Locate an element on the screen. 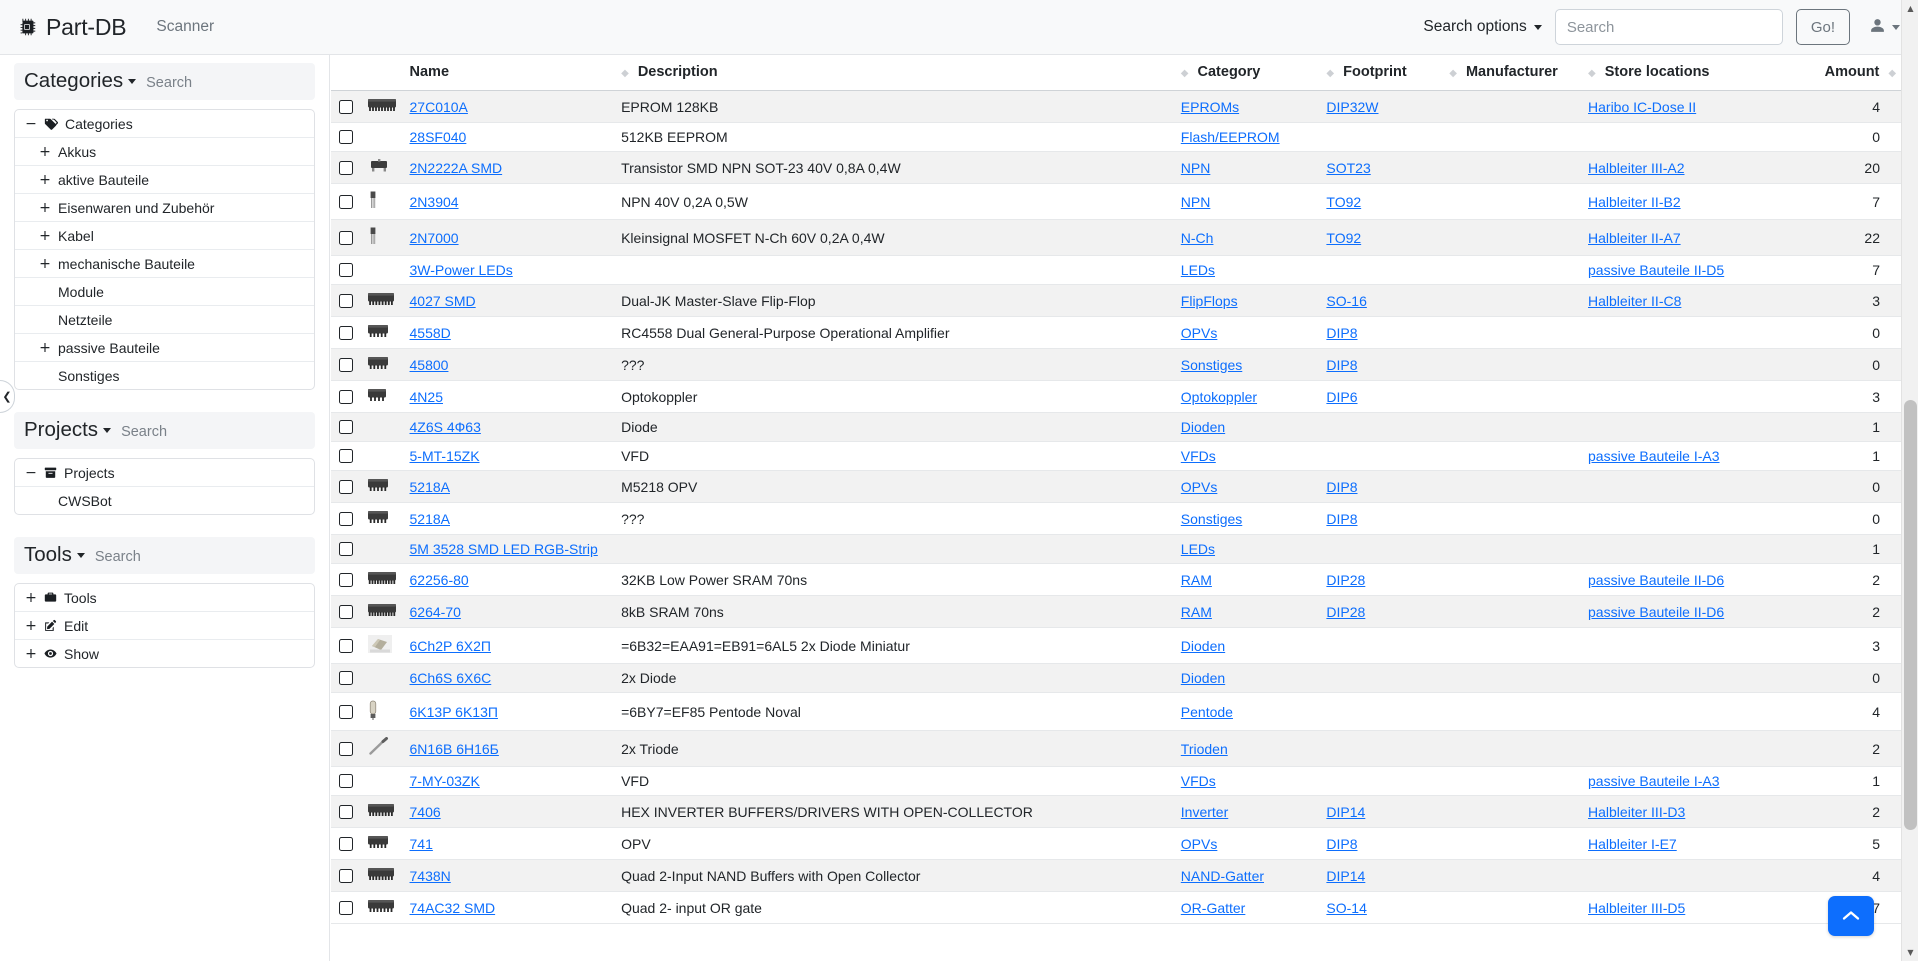  part-footprint-cell-link: TO92 is located at coordinates (1344, 201).